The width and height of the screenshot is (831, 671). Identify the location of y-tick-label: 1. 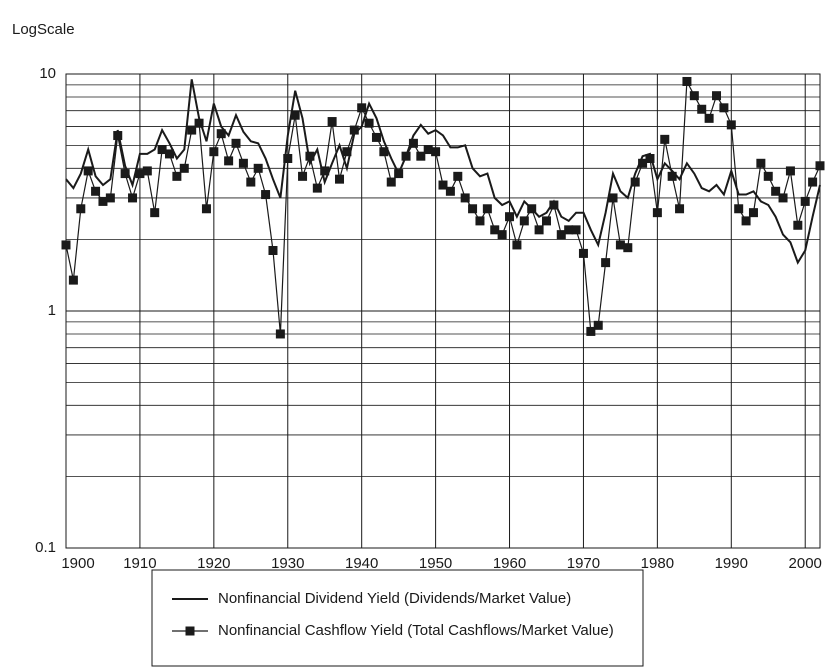
(52, 310).